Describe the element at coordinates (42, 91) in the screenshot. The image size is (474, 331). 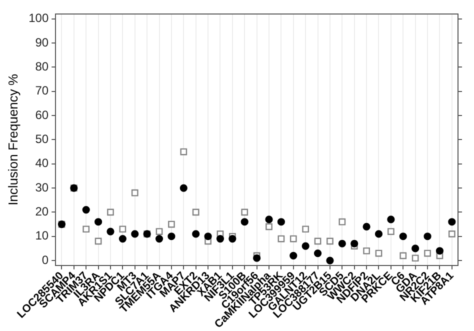
I see `y-tick-label: 70` at that location.